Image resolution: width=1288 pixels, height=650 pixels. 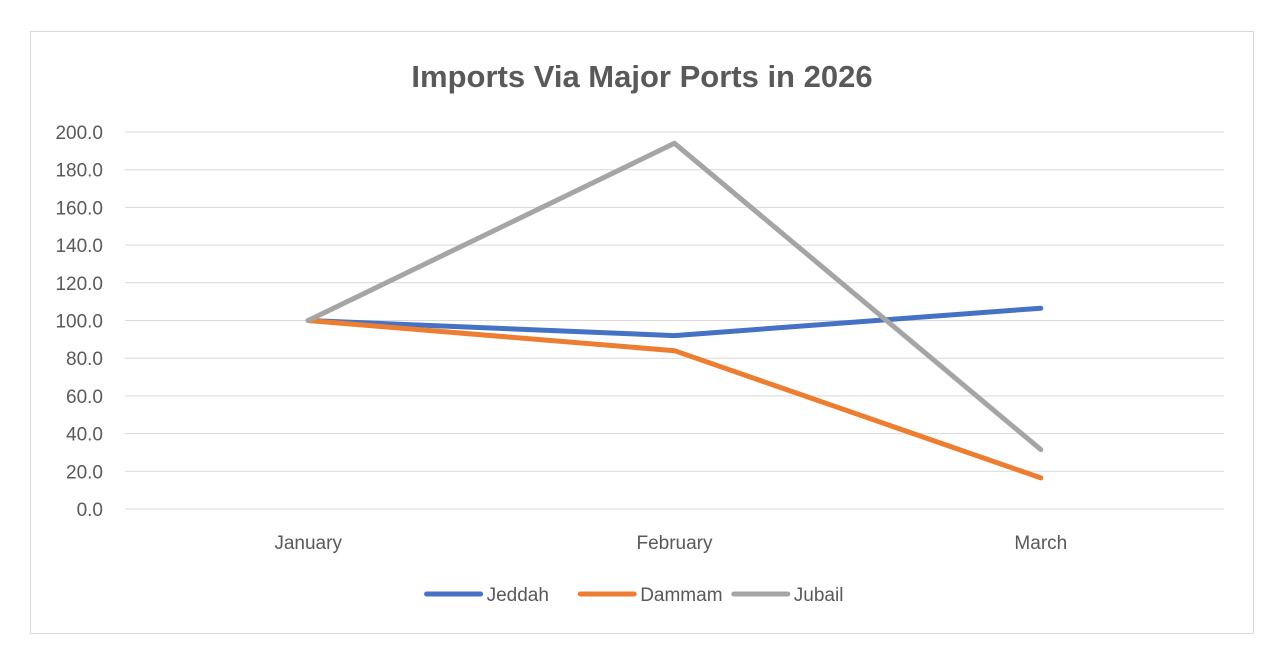 I want to click on y-tick-label: 160.0, so click(x=79, y=208).